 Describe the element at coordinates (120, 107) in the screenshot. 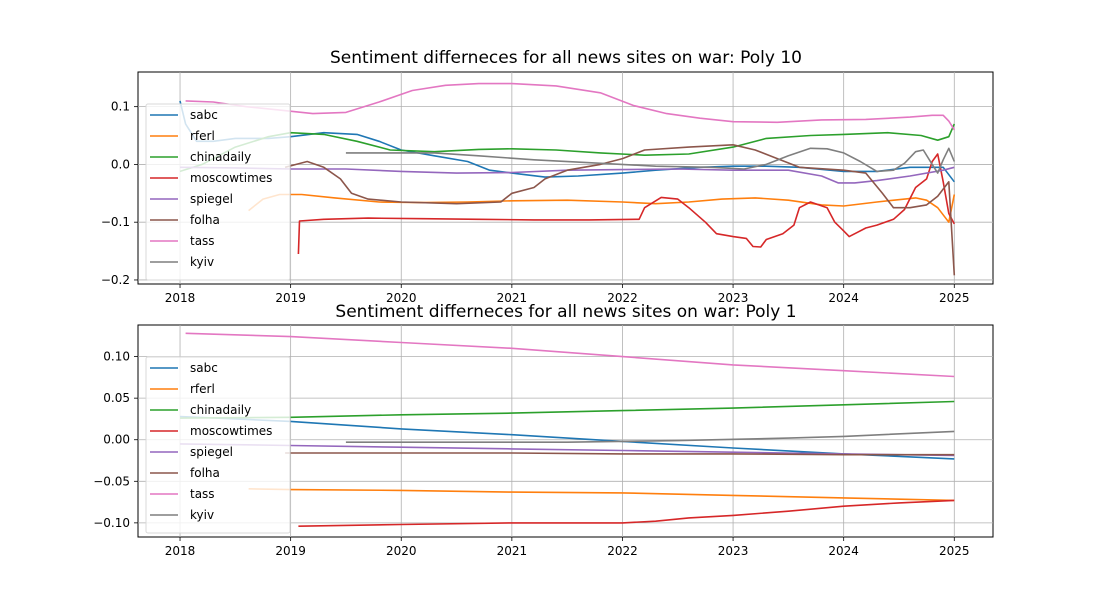

I see `y-tick-label: 0.1` at that location.